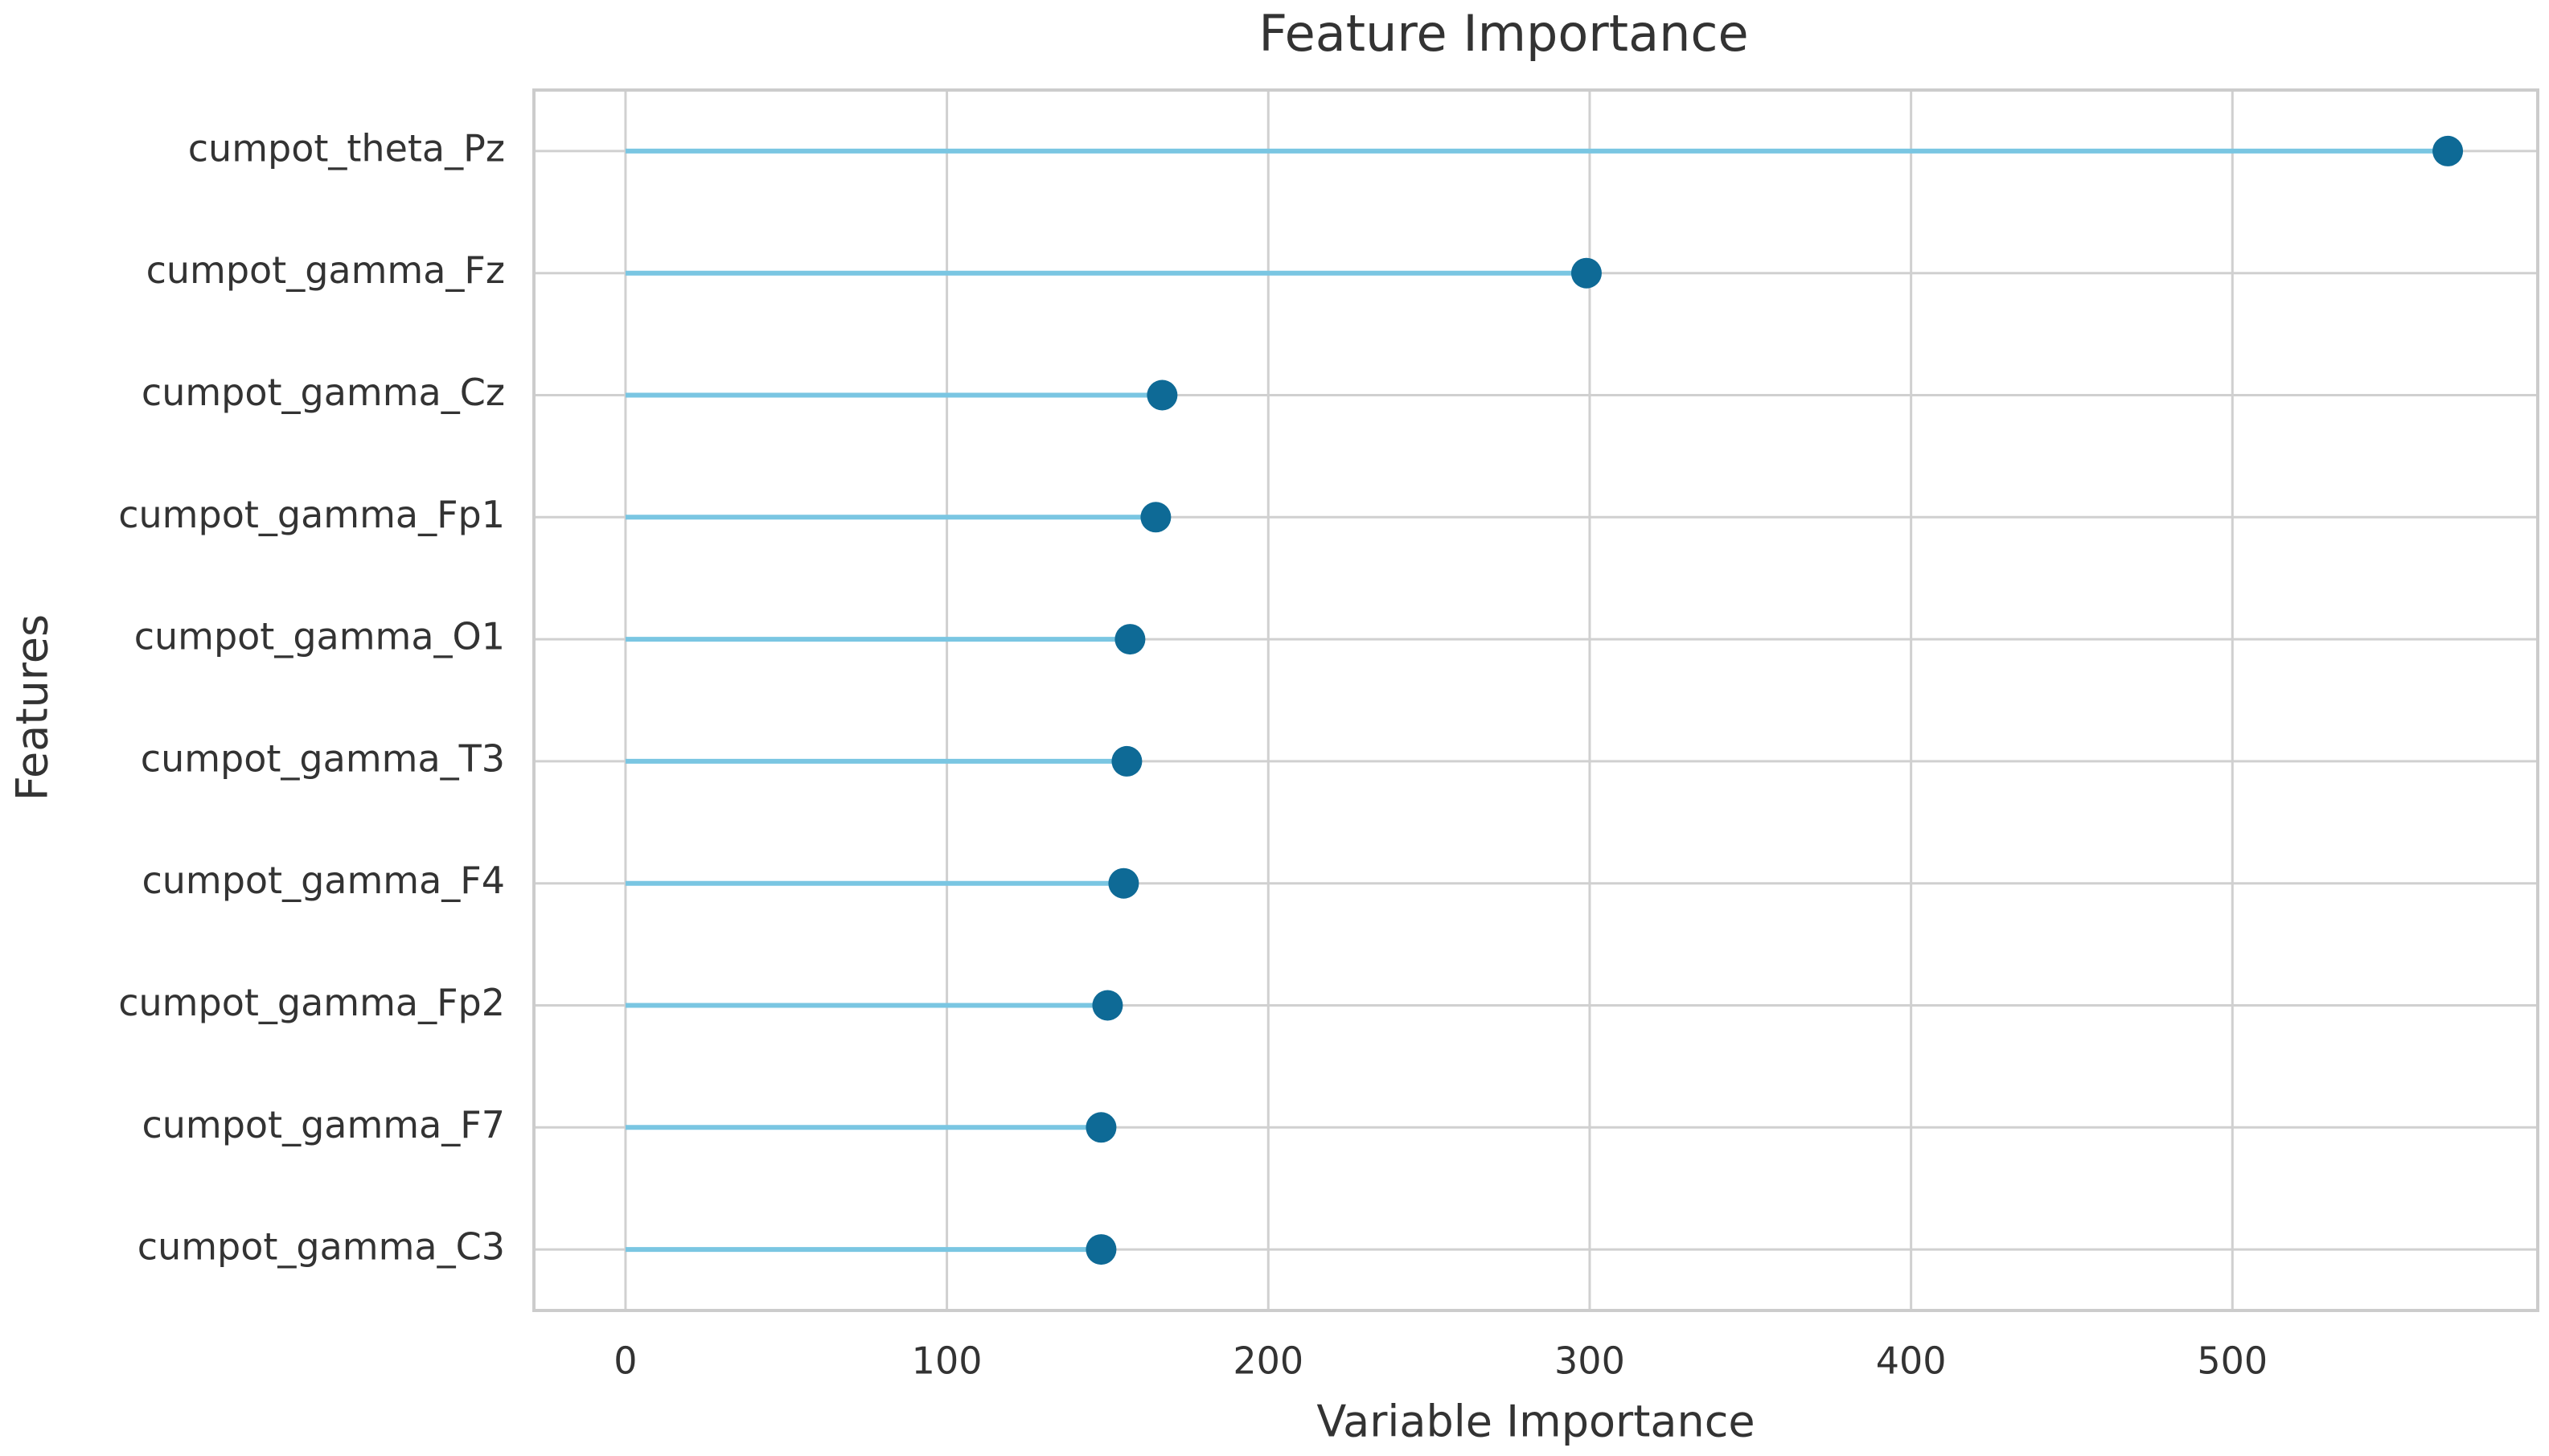  I want to click on x-axis-label: Variable Importance, so click(1535, 1422).